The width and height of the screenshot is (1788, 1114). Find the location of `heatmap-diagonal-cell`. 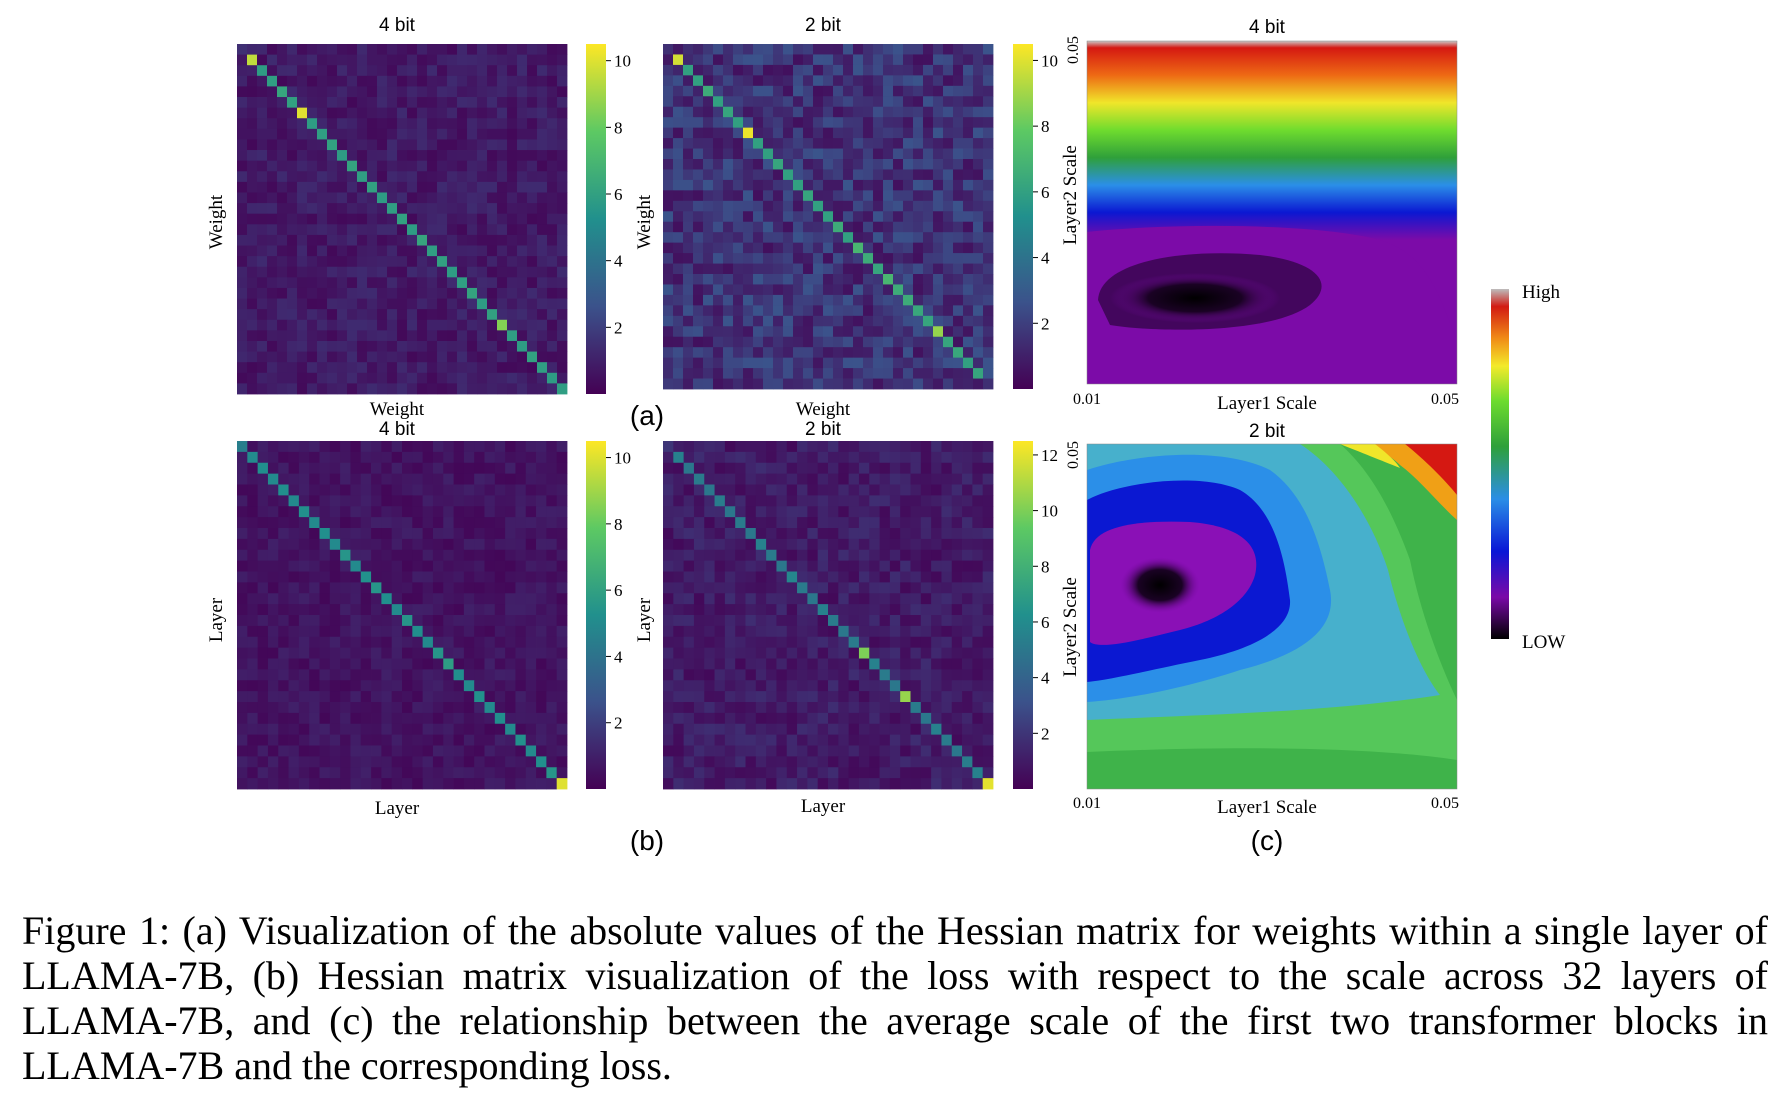

heatmap-diagonal-cell is located at coordinates (407, 621).